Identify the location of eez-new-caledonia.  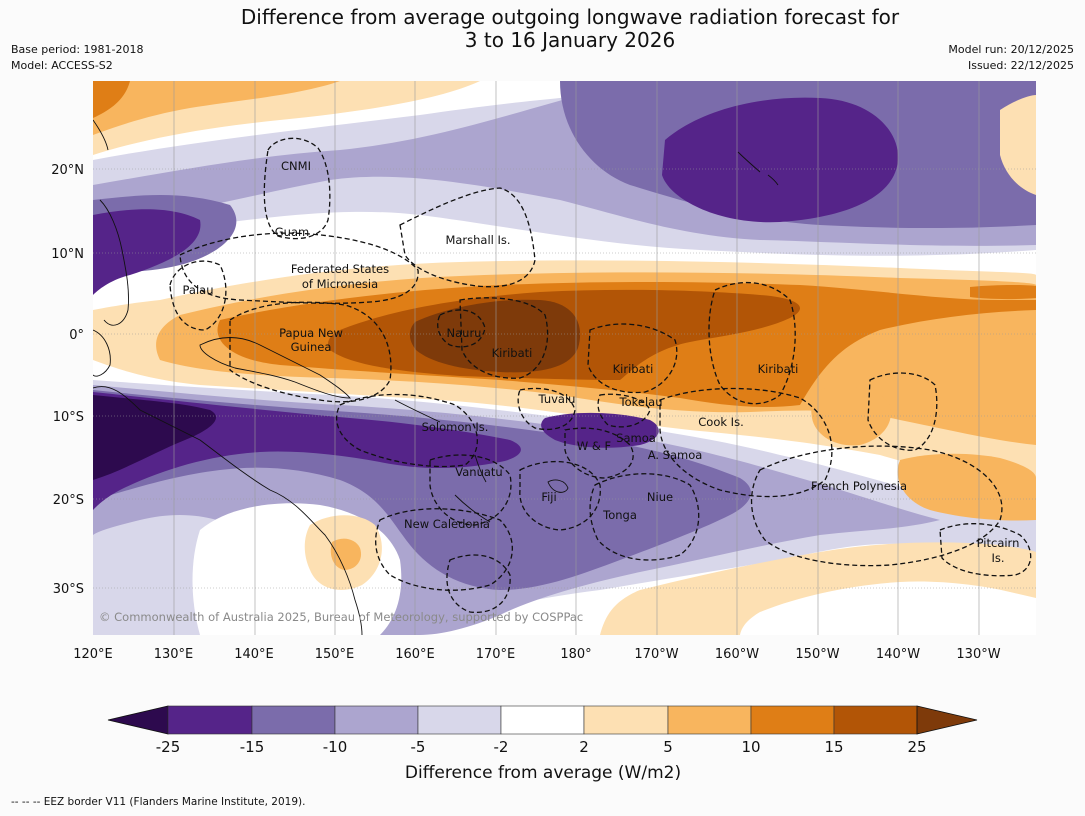
(444, 549).